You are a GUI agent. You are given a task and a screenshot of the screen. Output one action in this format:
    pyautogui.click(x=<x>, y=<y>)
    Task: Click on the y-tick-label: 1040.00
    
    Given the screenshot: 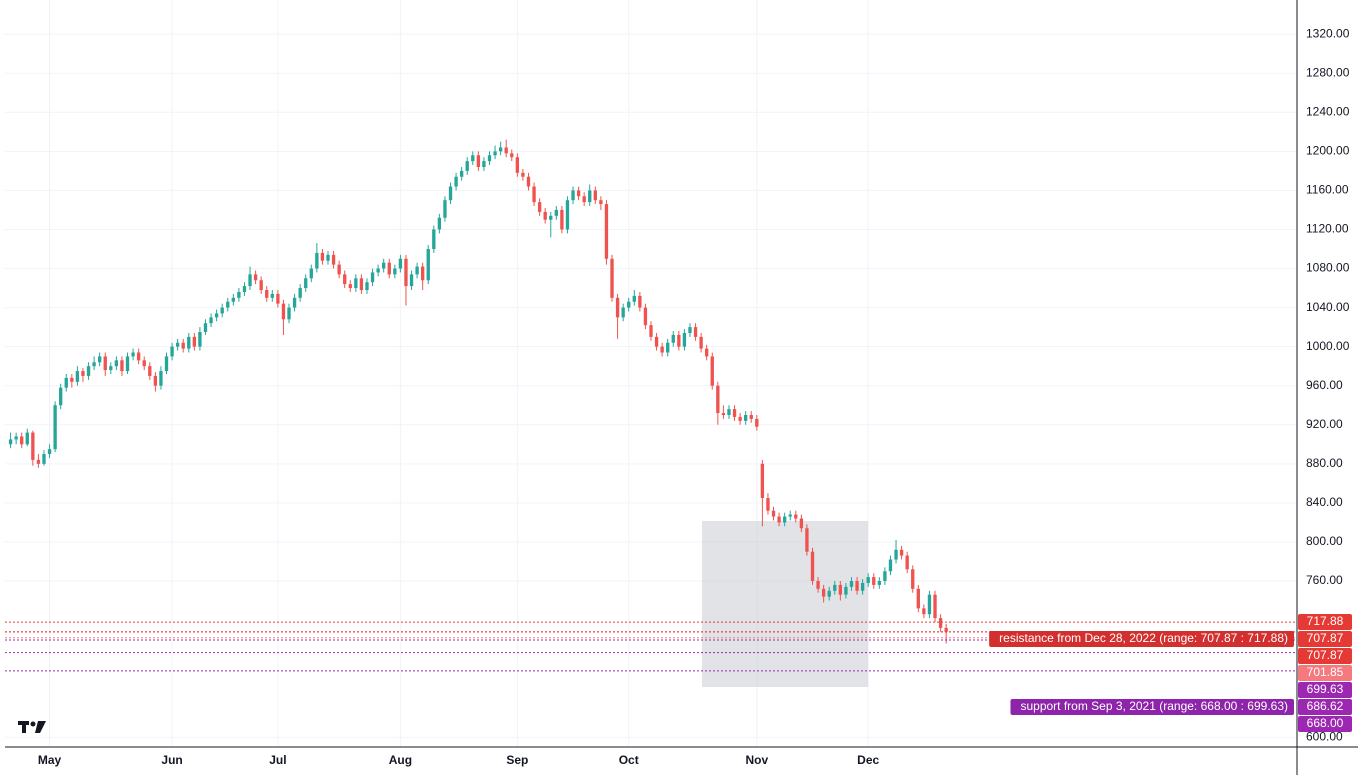 What is the action you would take?
    pyautogui.click(x=1328, y=307)
    